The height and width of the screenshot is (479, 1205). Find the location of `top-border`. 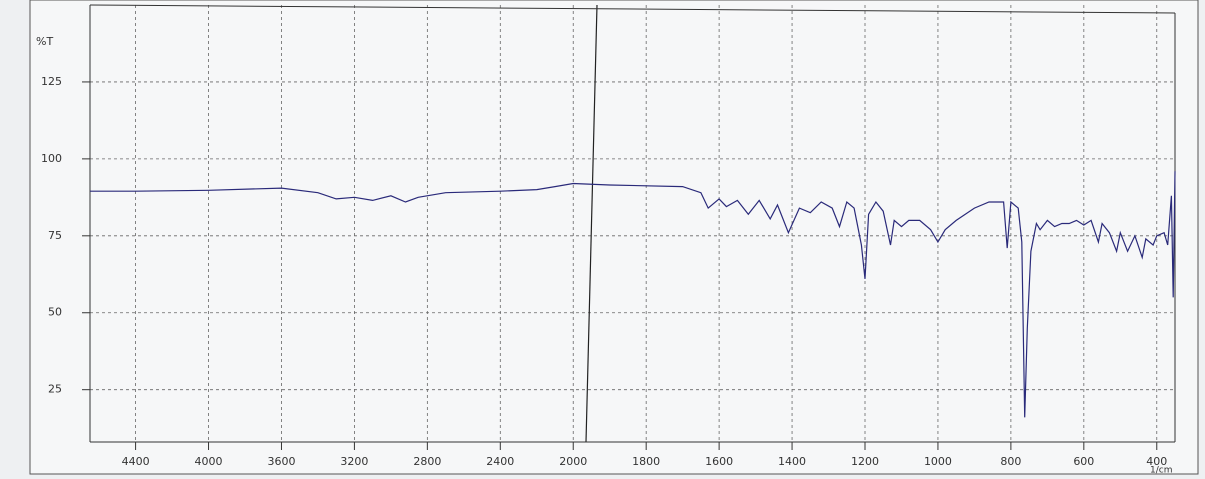

top-border is located at coordinates (632, 9).